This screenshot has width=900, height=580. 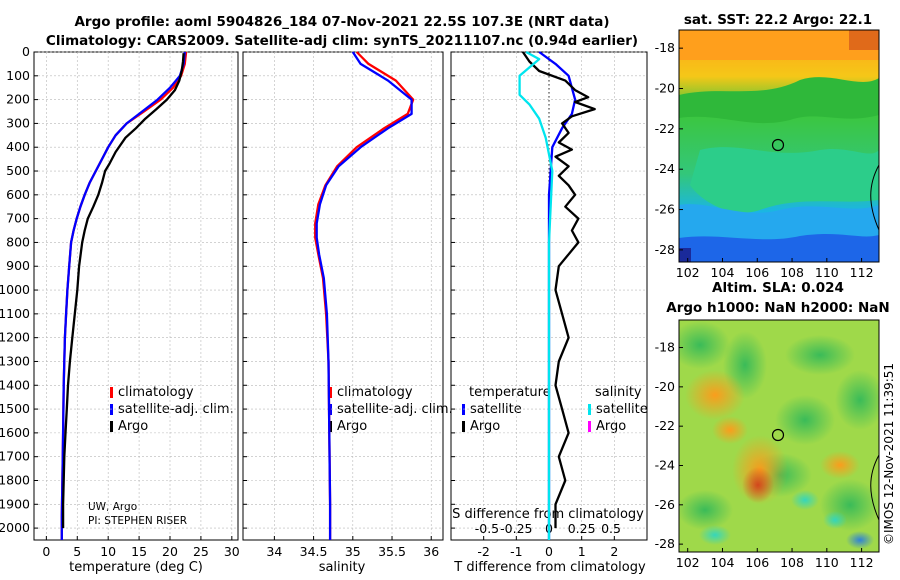 What do you see at coordinates (15, 337) in the screenshot?
I see `y-tick-label: 1200` at bounding box center [15, 337].